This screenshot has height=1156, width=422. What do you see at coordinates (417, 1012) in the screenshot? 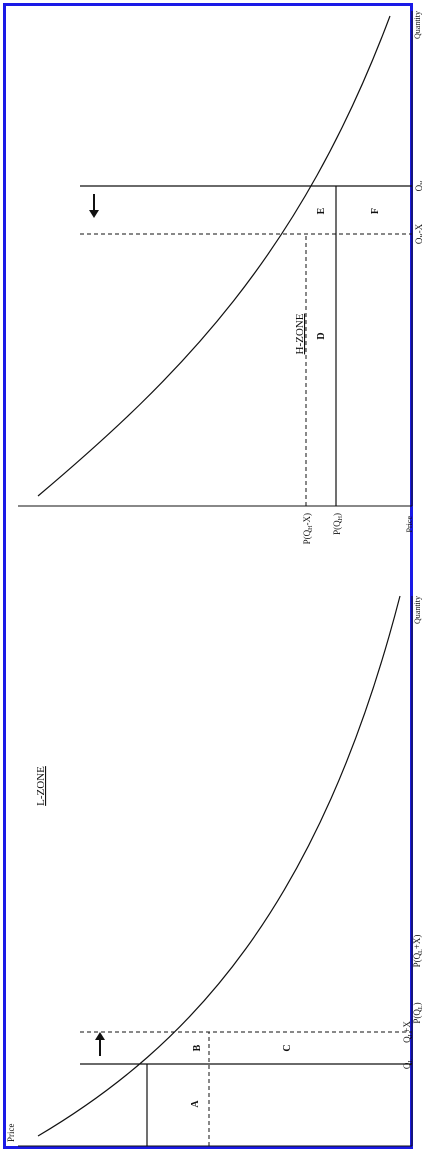
I see `lzone-price-ql-label: P(QL)` at bounding box center [417, 1012].